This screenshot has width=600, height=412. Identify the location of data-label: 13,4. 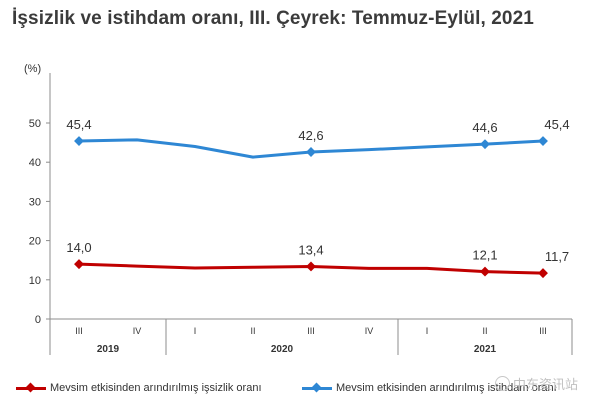
(310, 249).